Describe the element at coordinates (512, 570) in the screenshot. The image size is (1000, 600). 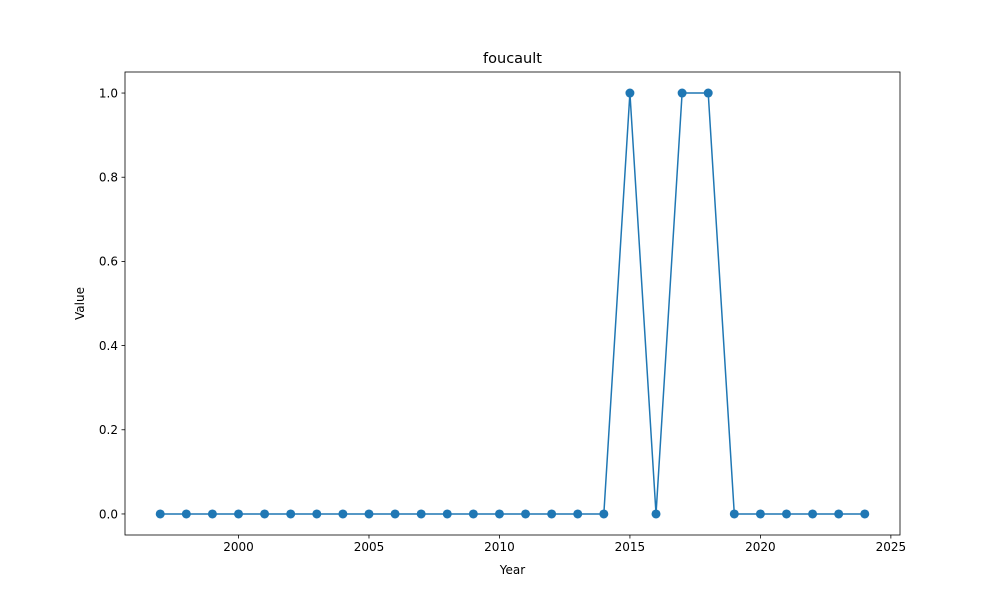
I see `x-axis-label: Year` at that location.